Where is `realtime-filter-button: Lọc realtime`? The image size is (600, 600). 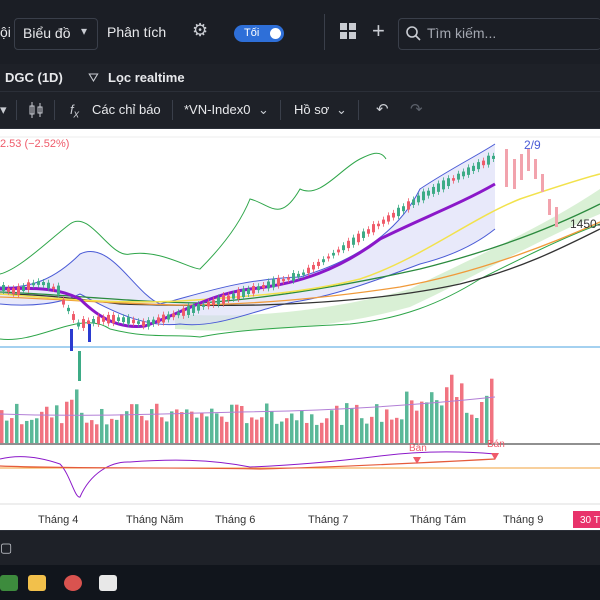
realtime-filter-button: Lọc realtime is located at coordinates (146, 77).